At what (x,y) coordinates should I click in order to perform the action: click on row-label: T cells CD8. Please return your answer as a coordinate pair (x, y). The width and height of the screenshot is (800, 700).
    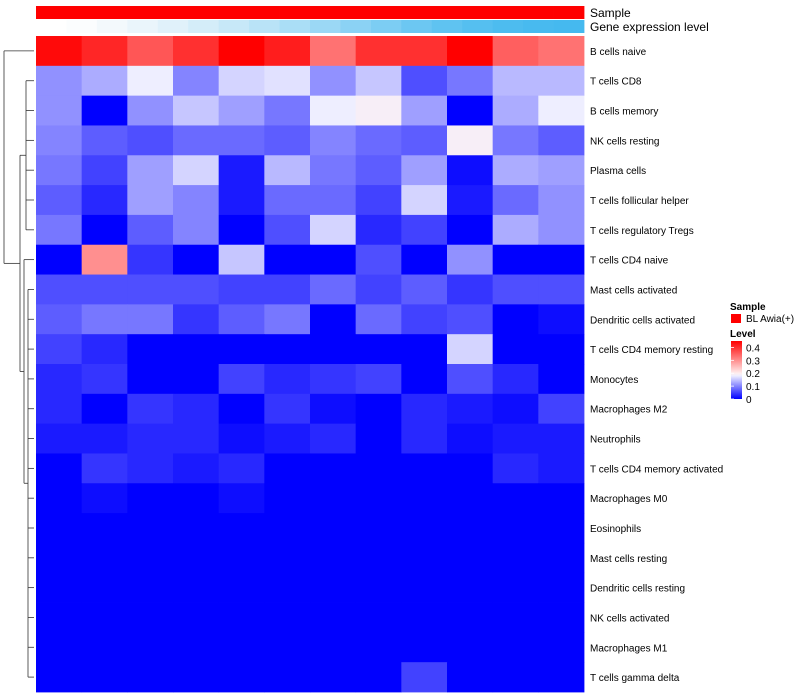
    Looking at the image, I should click on (616, 82).